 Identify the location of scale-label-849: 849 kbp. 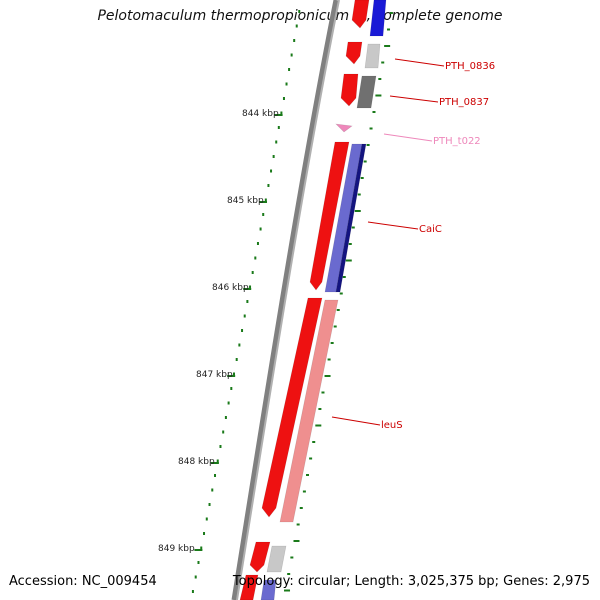
(176, 549).